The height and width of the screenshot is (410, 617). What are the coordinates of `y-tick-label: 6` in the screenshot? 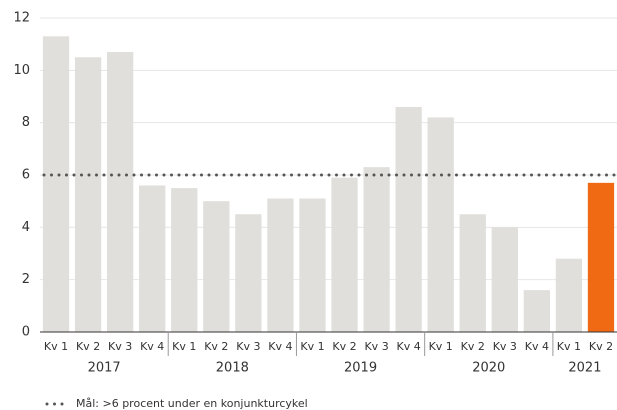 It's located at (26, 175).